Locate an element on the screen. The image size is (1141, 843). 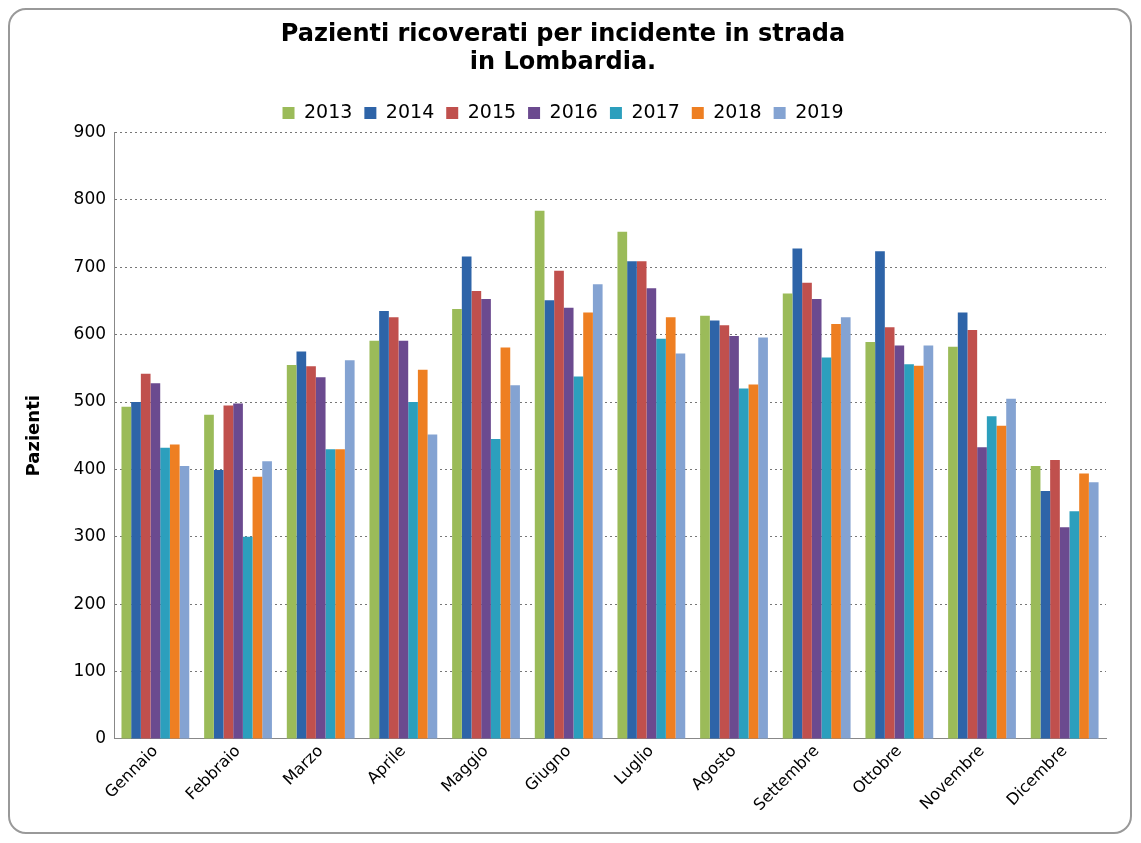
y-tick-label: 300 is located at coordinates (90, 535).